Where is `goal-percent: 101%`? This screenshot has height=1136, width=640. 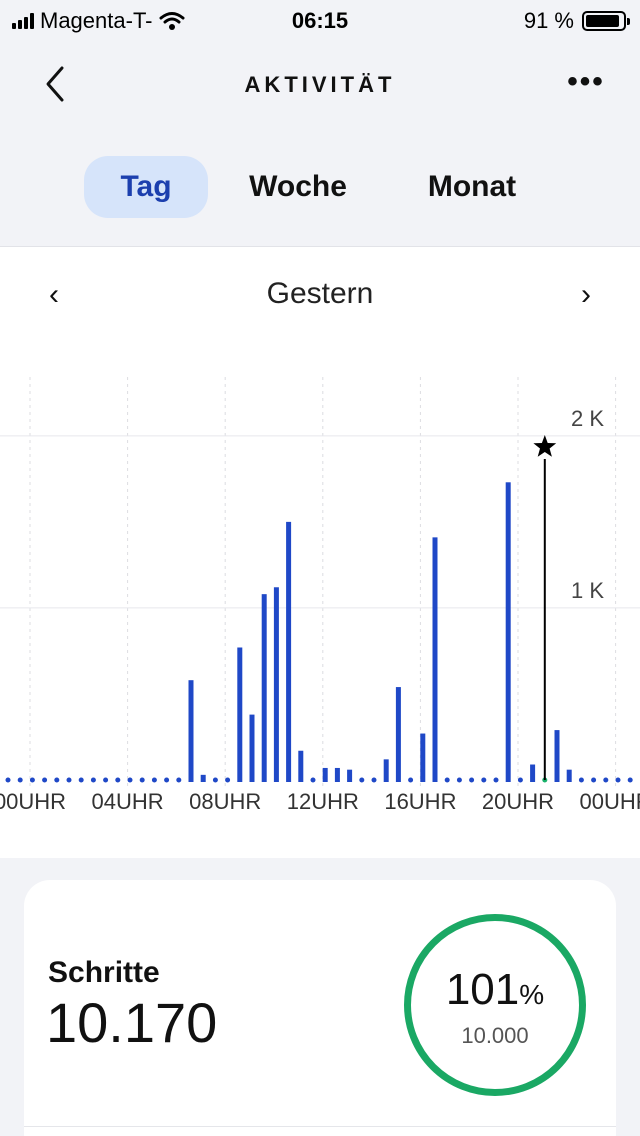 goal-percent: 101% is located at coordinates (495, 990).